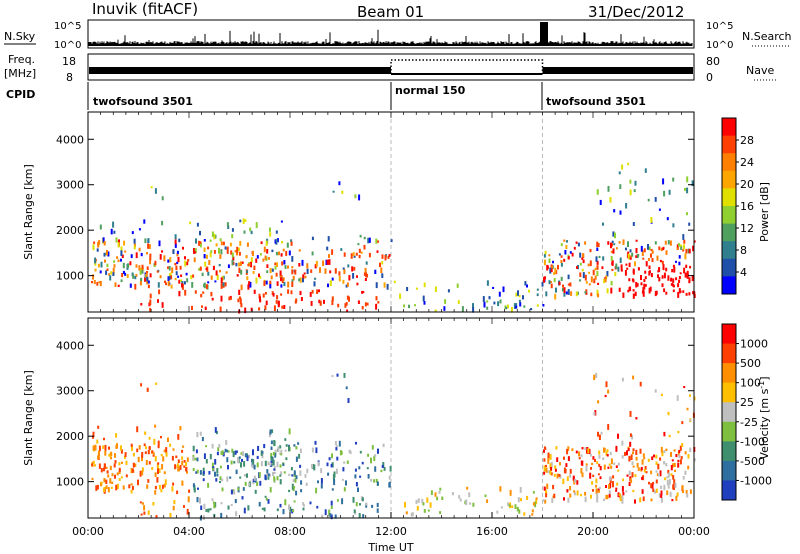 The height and width of the screenshot is (554, 800). I want to click on station-title: Inuvik (fitACF), so click(145, 9).